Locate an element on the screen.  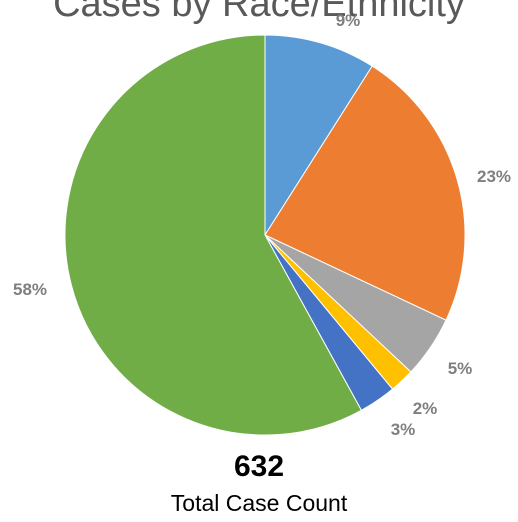
pie-slice is located at coordinates (318, 135).